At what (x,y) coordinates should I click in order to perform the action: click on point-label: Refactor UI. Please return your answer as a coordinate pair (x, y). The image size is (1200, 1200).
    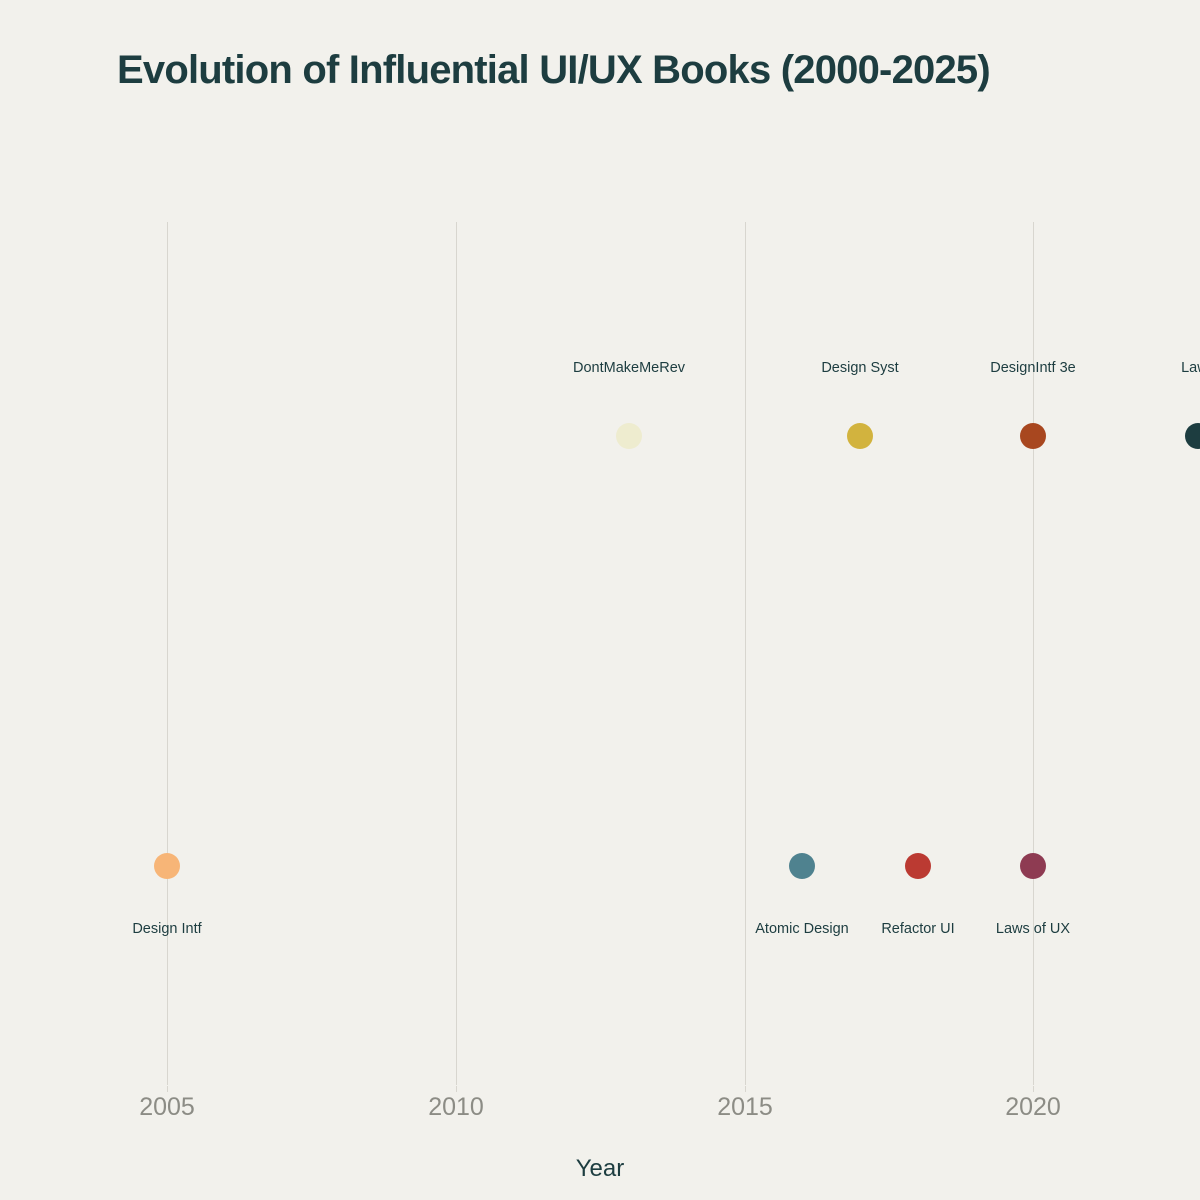
    Looking at the image, I should click on (918, 929).